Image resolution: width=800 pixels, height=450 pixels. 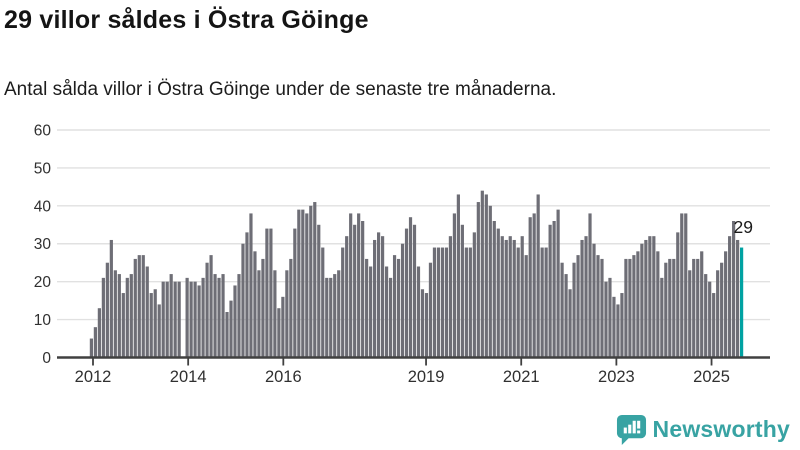 I want to click on x-tick-label: 2012, so click(x=93, y=377).